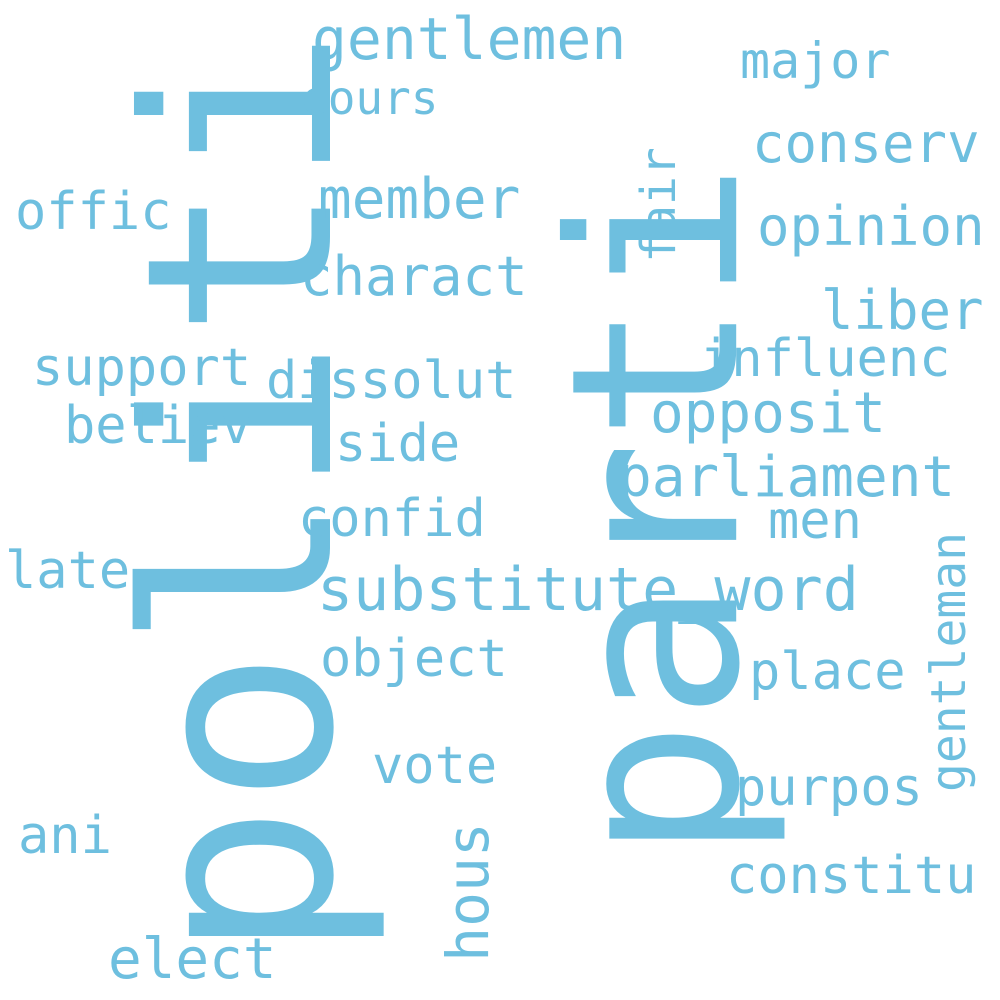 Image resolution: width=1000 pixels, height=1000 pixels. I want to click on word-major: major, so click(815, 61).